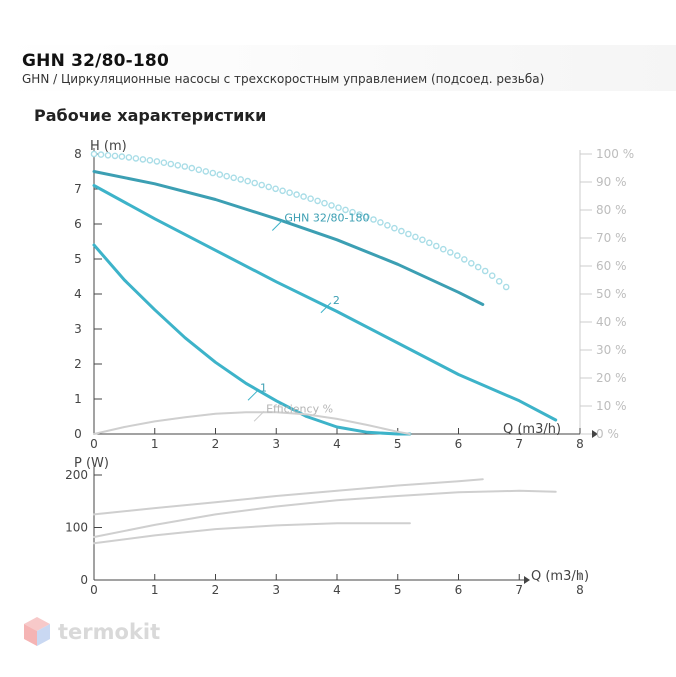 This screenshot has width=676, height=677. Describe the element at coordinates (519, 590) in the screenshot. I see `p-x-tick-label: 7` at that location.